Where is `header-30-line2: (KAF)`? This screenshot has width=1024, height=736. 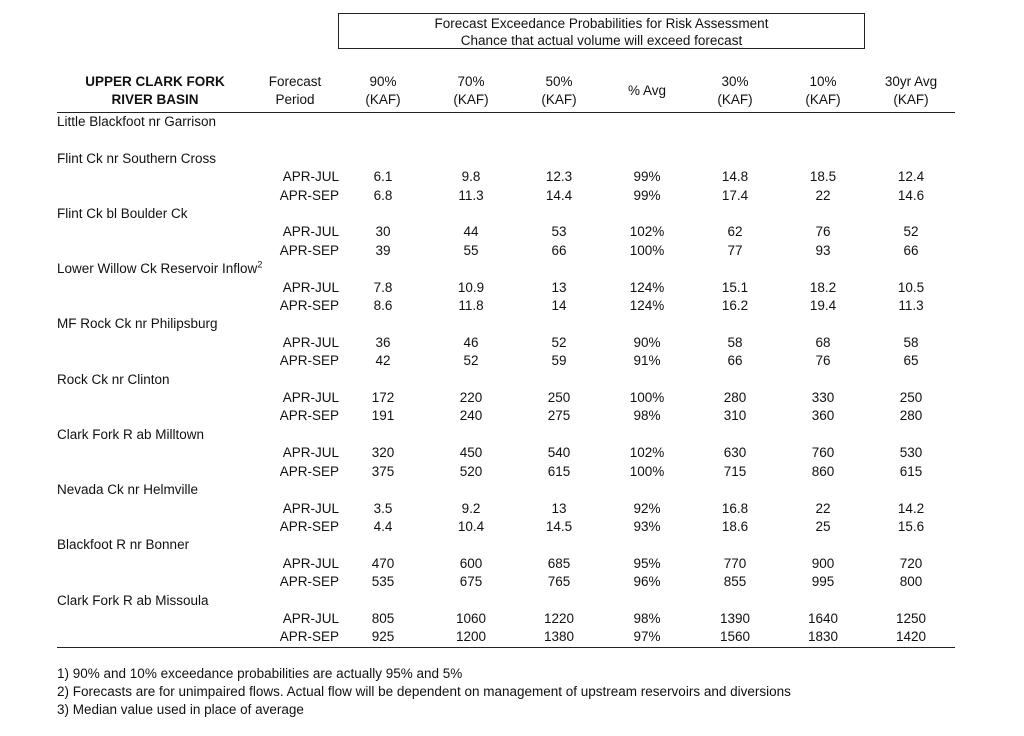
header-30-line2: (KAF) is located at coordinates (735, 99).